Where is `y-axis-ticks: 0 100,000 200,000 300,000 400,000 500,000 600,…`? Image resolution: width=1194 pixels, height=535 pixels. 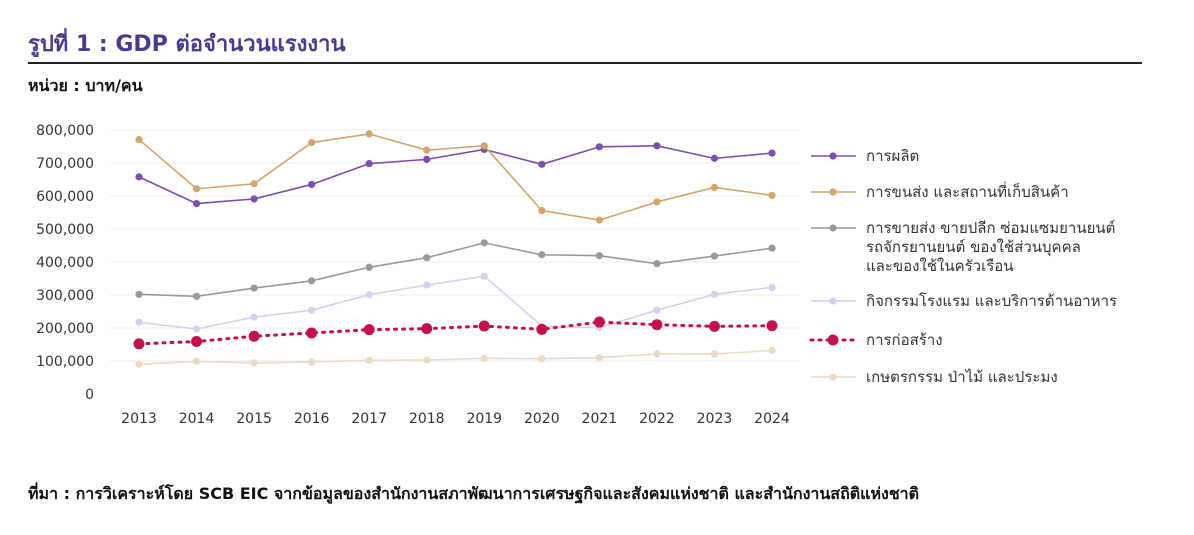 y-axis-ticks: 0 100,000 200,000 300,000 400,000 500,000 600,… is located at coordinates (65, 263).